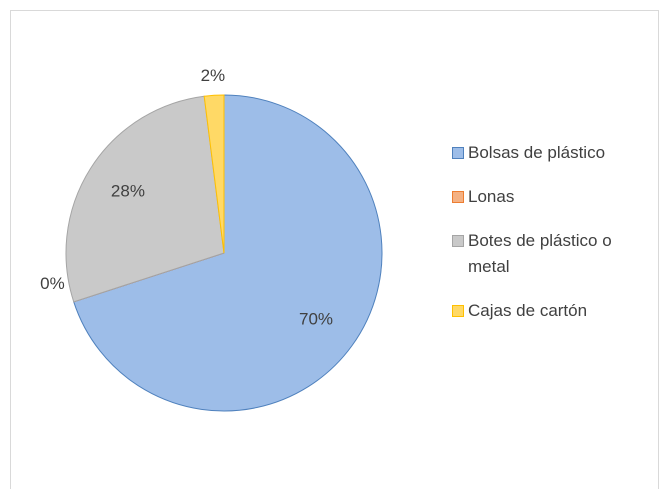 The image size is (668, 489). I want to click on legend-item: Lonas, so click(552, 197).